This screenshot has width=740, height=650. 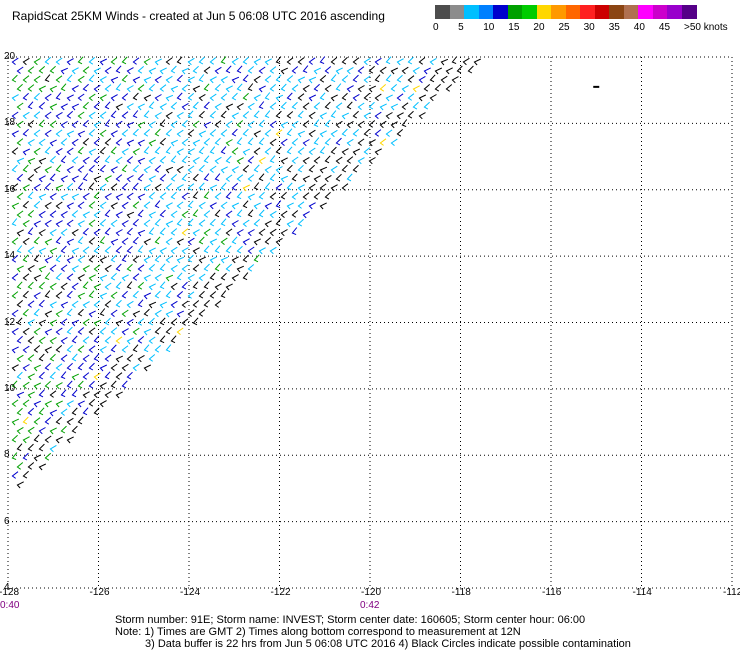 What do you see at coordinates (10, 56) in the screenshot?
I see `lat-tick-label: 20` at bounding box center [10, 56].